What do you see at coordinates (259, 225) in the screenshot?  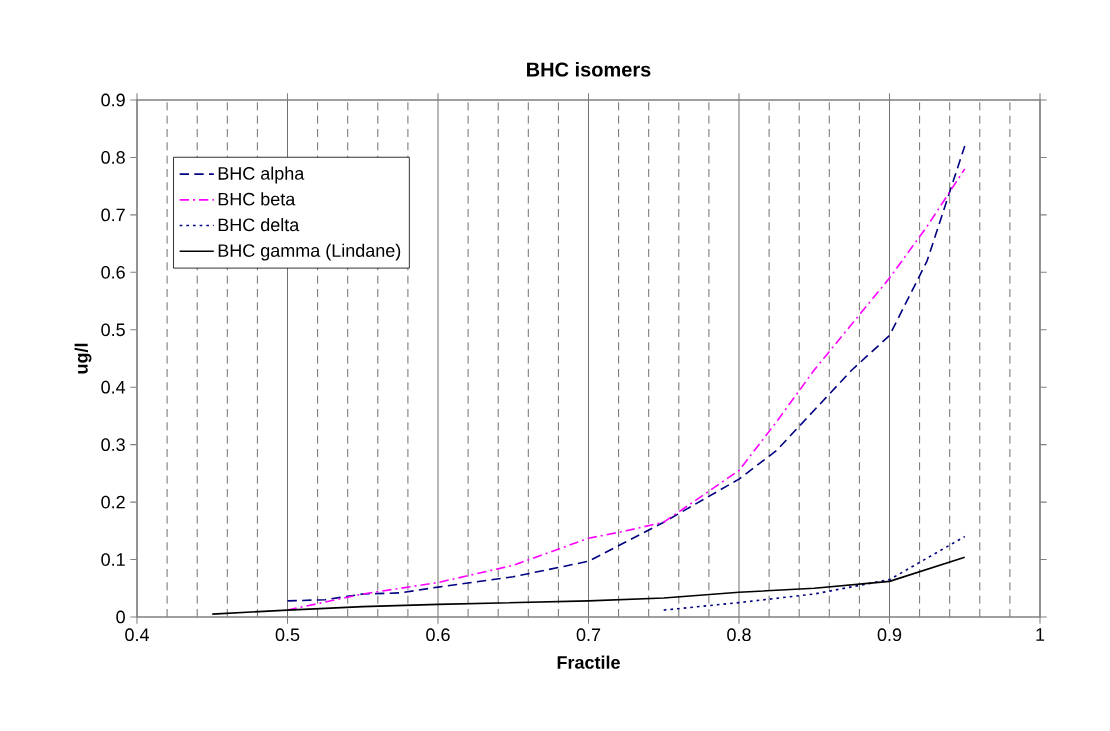 I see `legend-label: BHC delta` at bounding box center [259, 225].